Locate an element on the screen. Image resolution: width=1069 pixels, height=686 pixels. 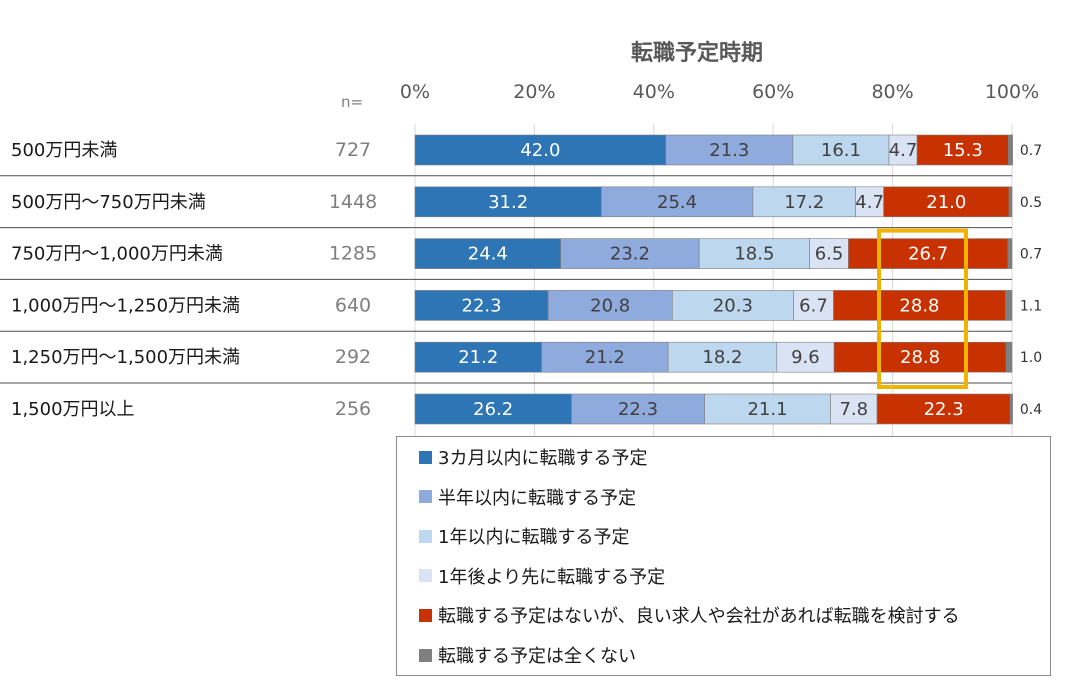
n-value: 292 is located at coordinates (353, 357).